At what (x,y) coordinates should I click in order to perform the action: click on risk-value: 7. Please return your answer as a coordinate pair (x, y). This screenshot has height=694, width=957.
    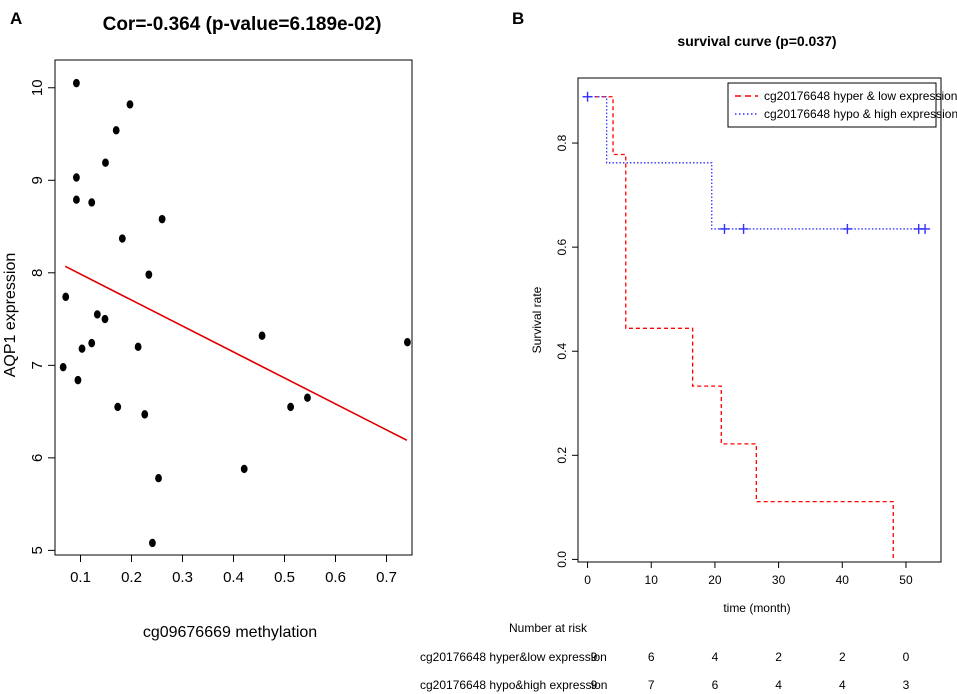
    Looking at the image, I should click on (651, 685).